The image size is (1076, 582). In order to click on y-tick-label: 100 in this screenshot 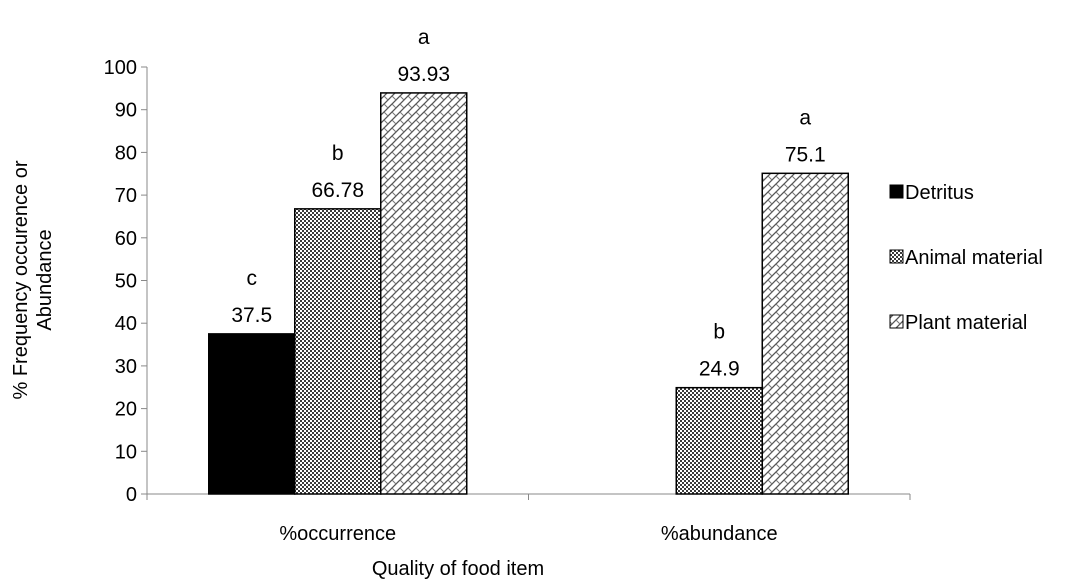, I will do `click(120, 68)`.